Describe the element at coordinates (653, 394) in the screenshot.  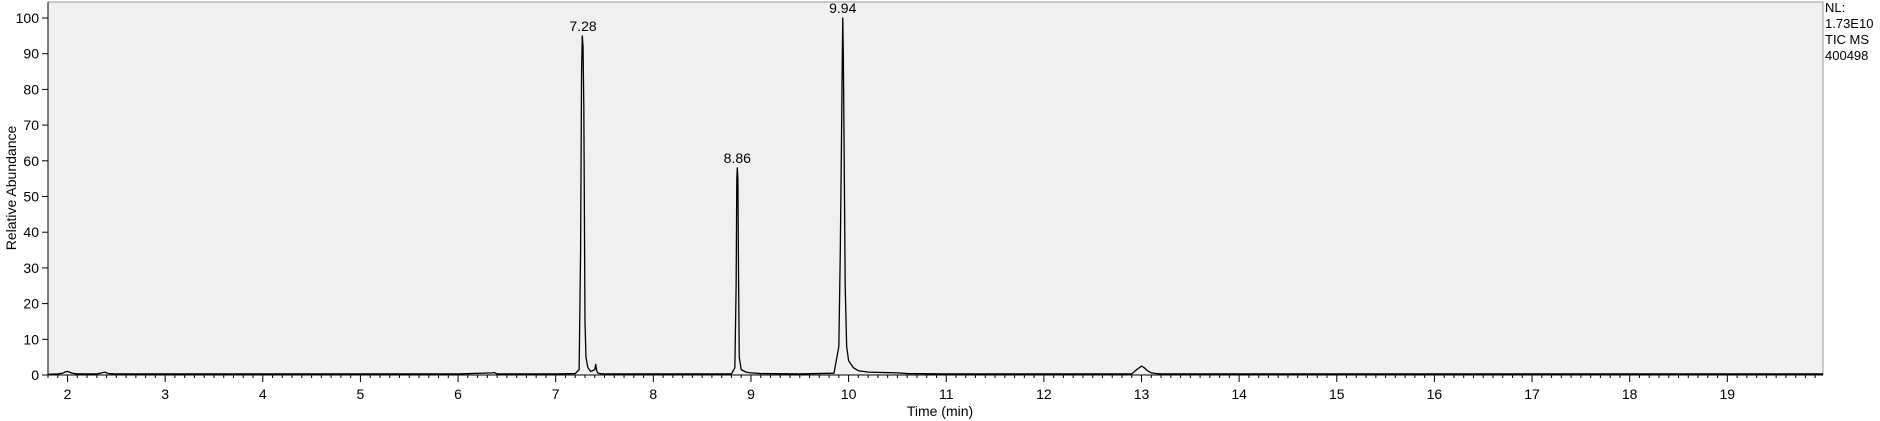
I see `x-tick-label: 8` at that location.